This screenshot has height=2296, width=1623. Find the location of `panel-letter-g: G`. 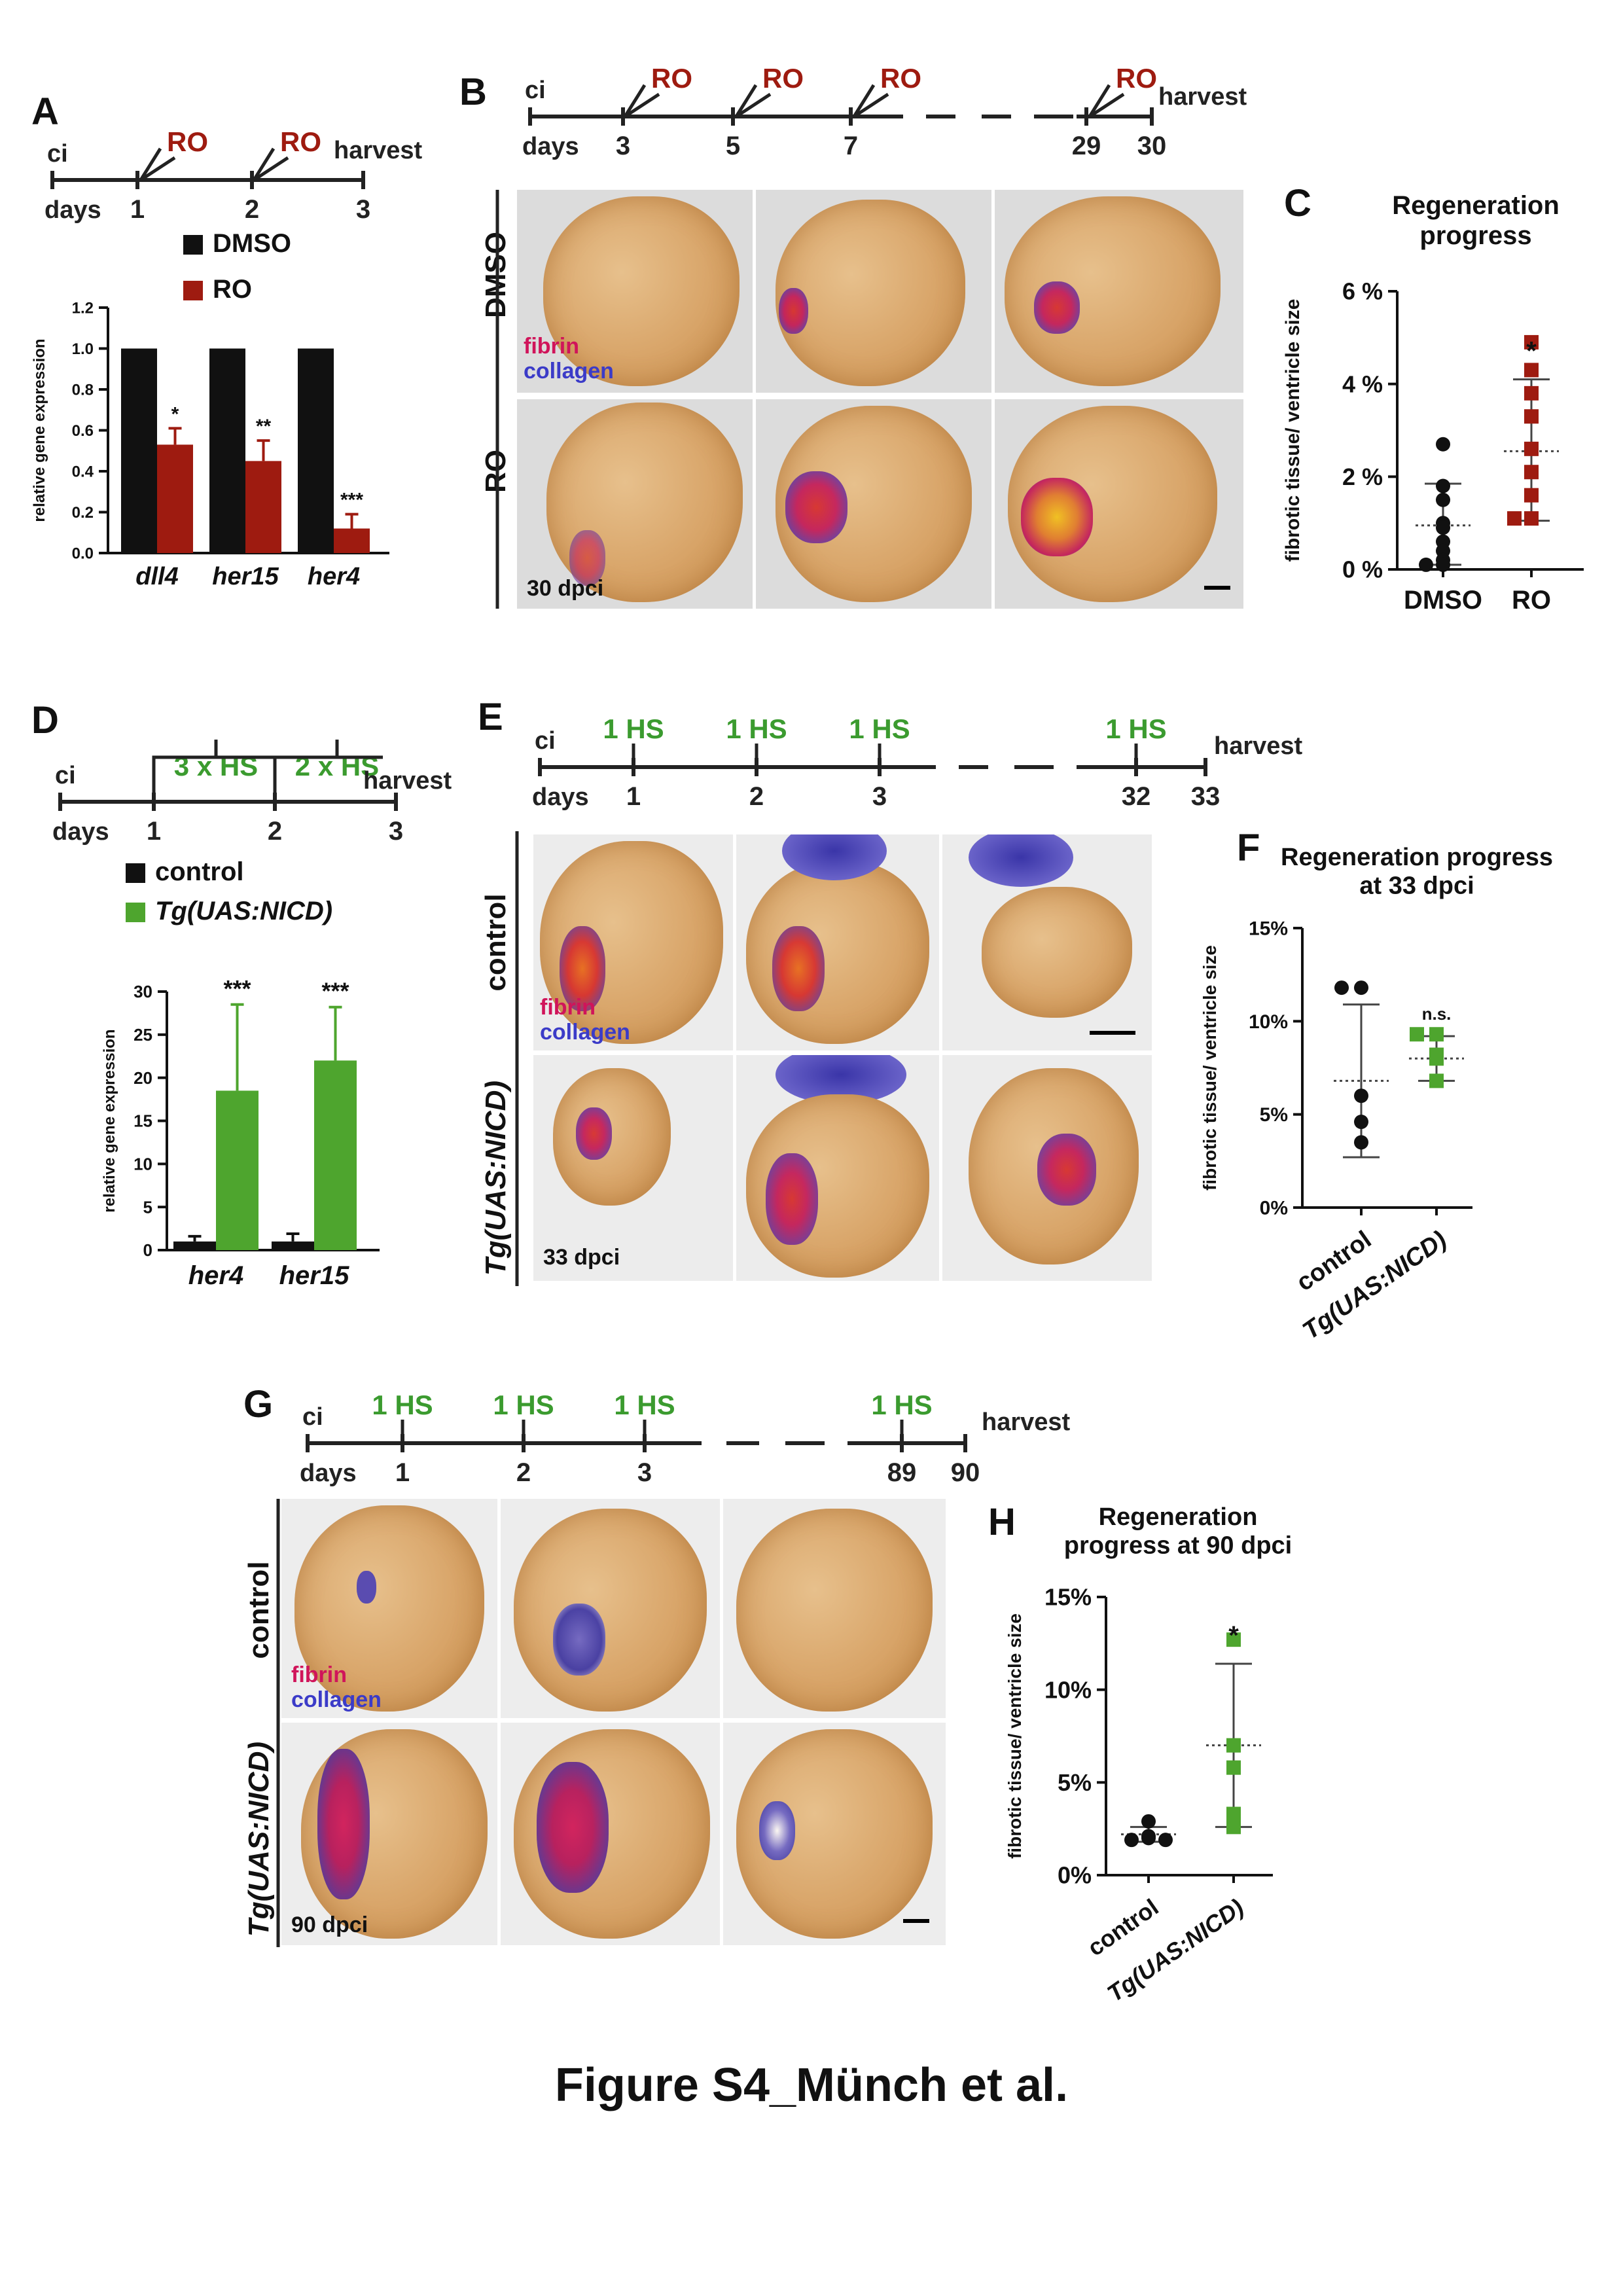

panel-letter-g: G is located at coordinates (258, 1404).